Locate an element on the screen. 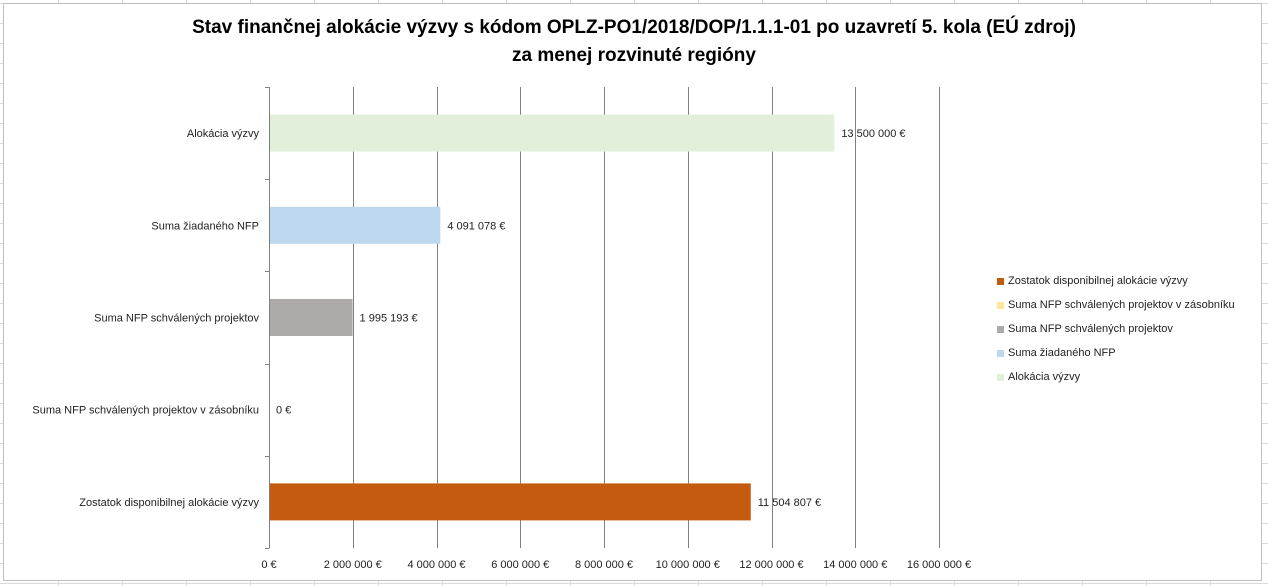  category-label-1: Suma žiadaného NFP is located at coordinates (205, 226).